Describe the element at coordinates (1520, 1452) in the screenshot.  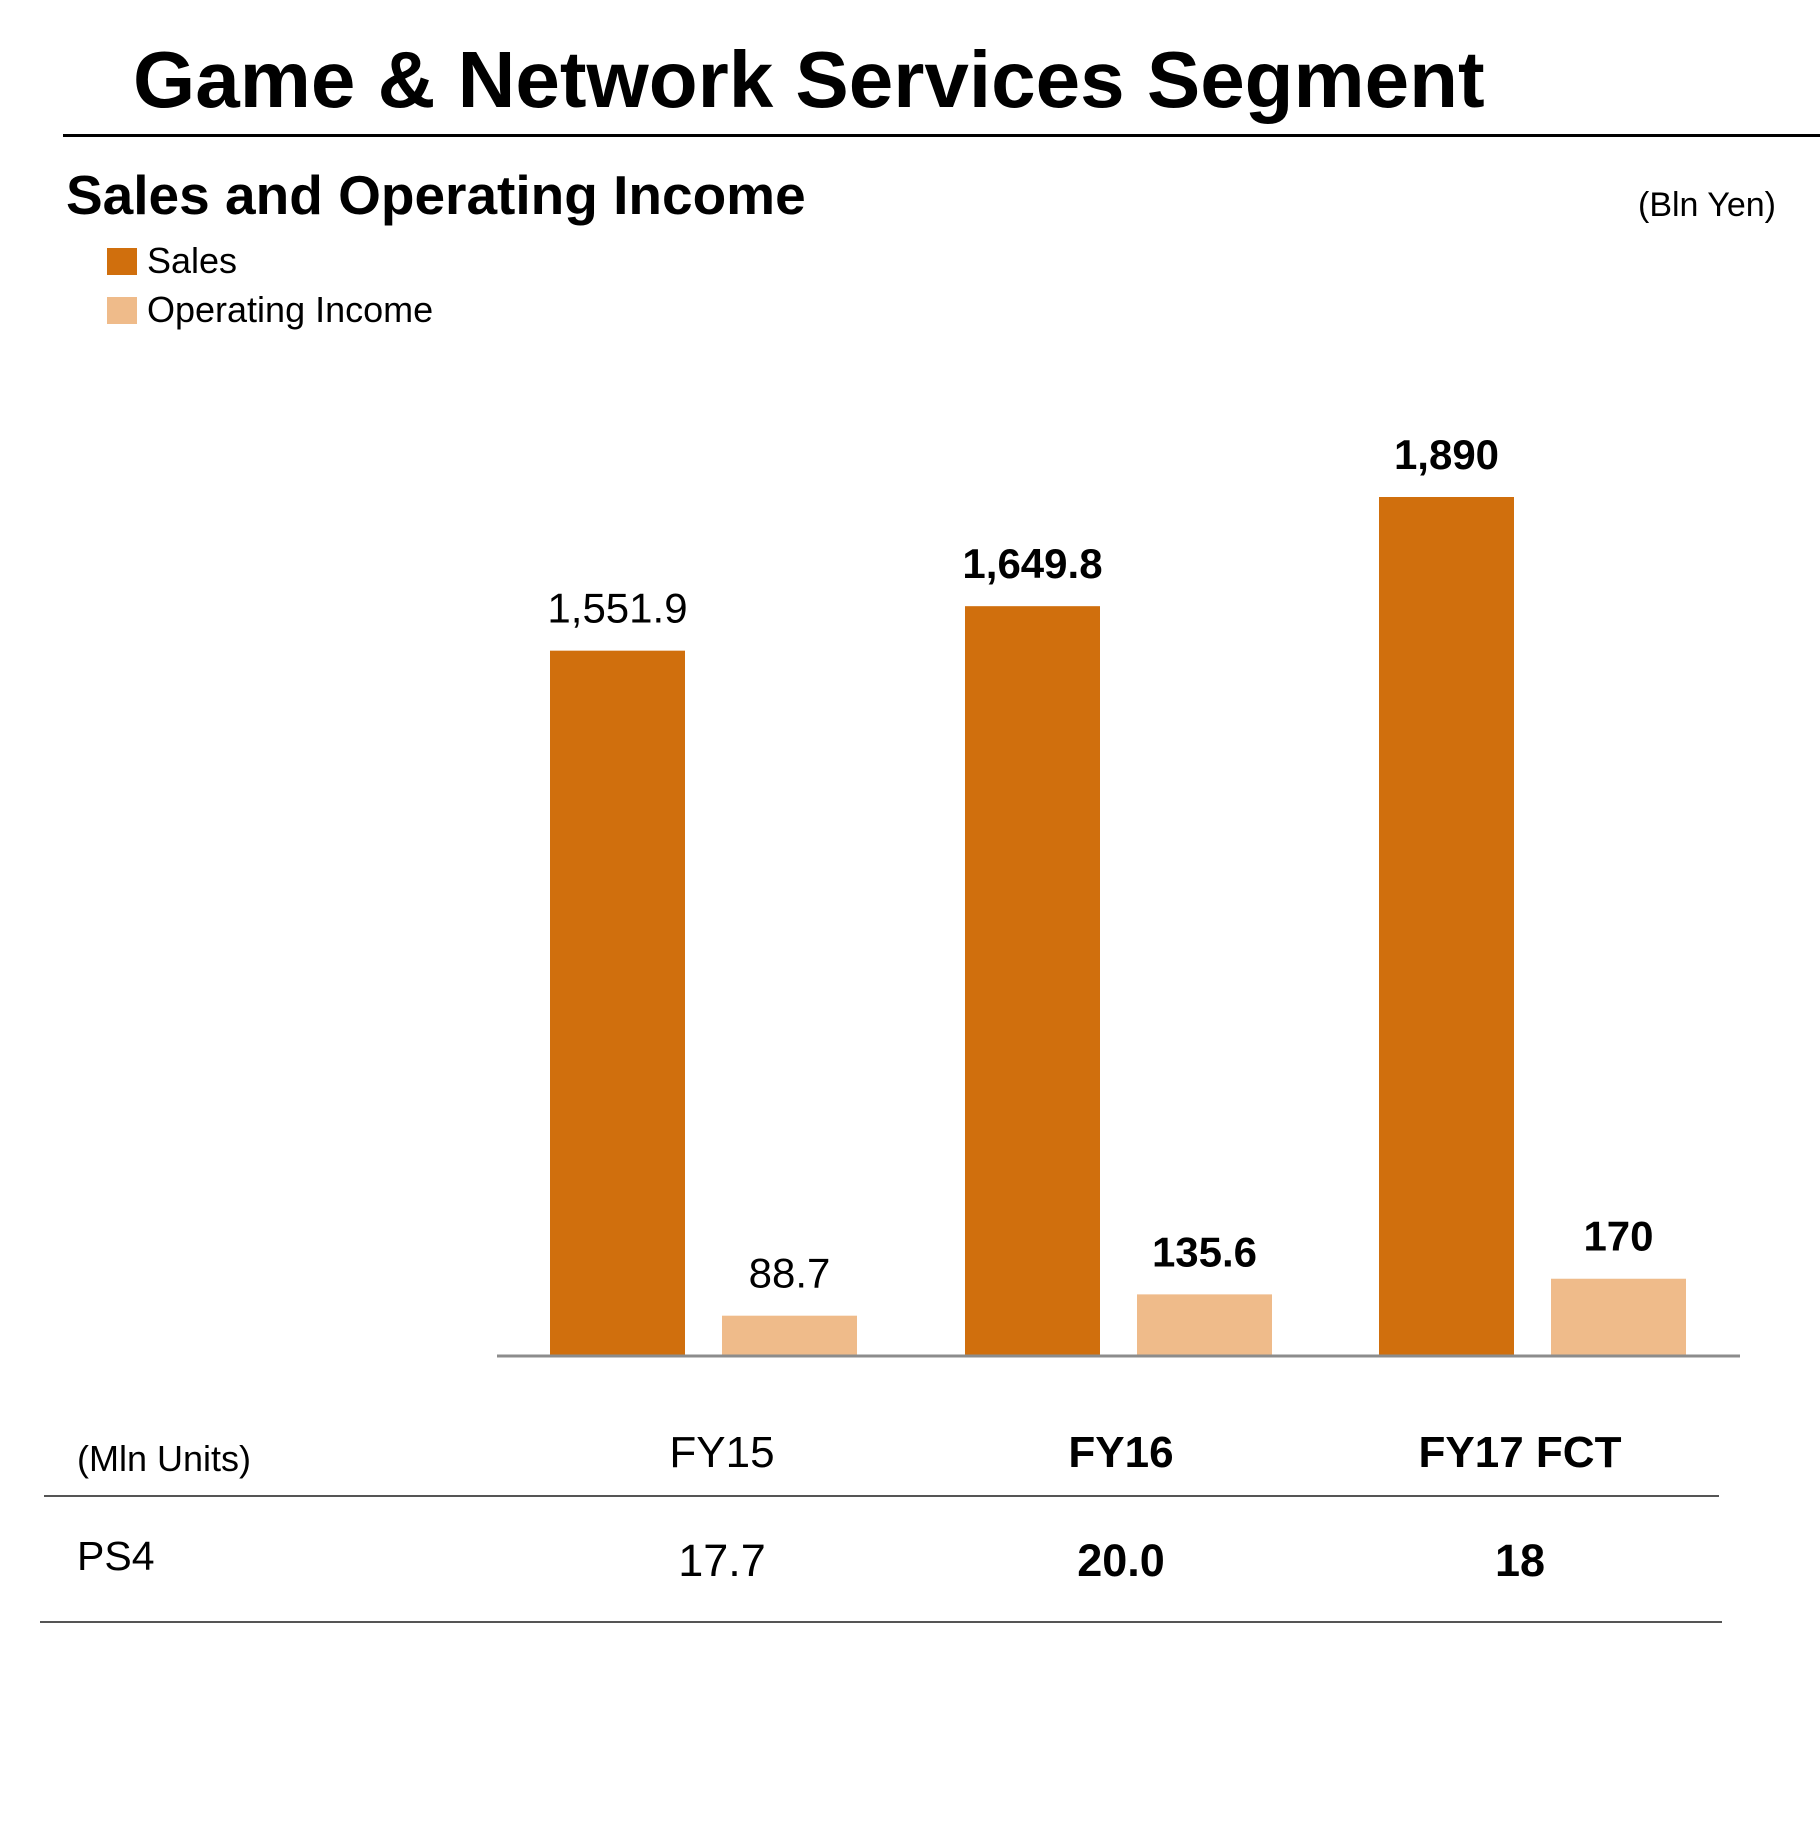
I see `table-header-fy17-fct: FY17 FCT` at that location.